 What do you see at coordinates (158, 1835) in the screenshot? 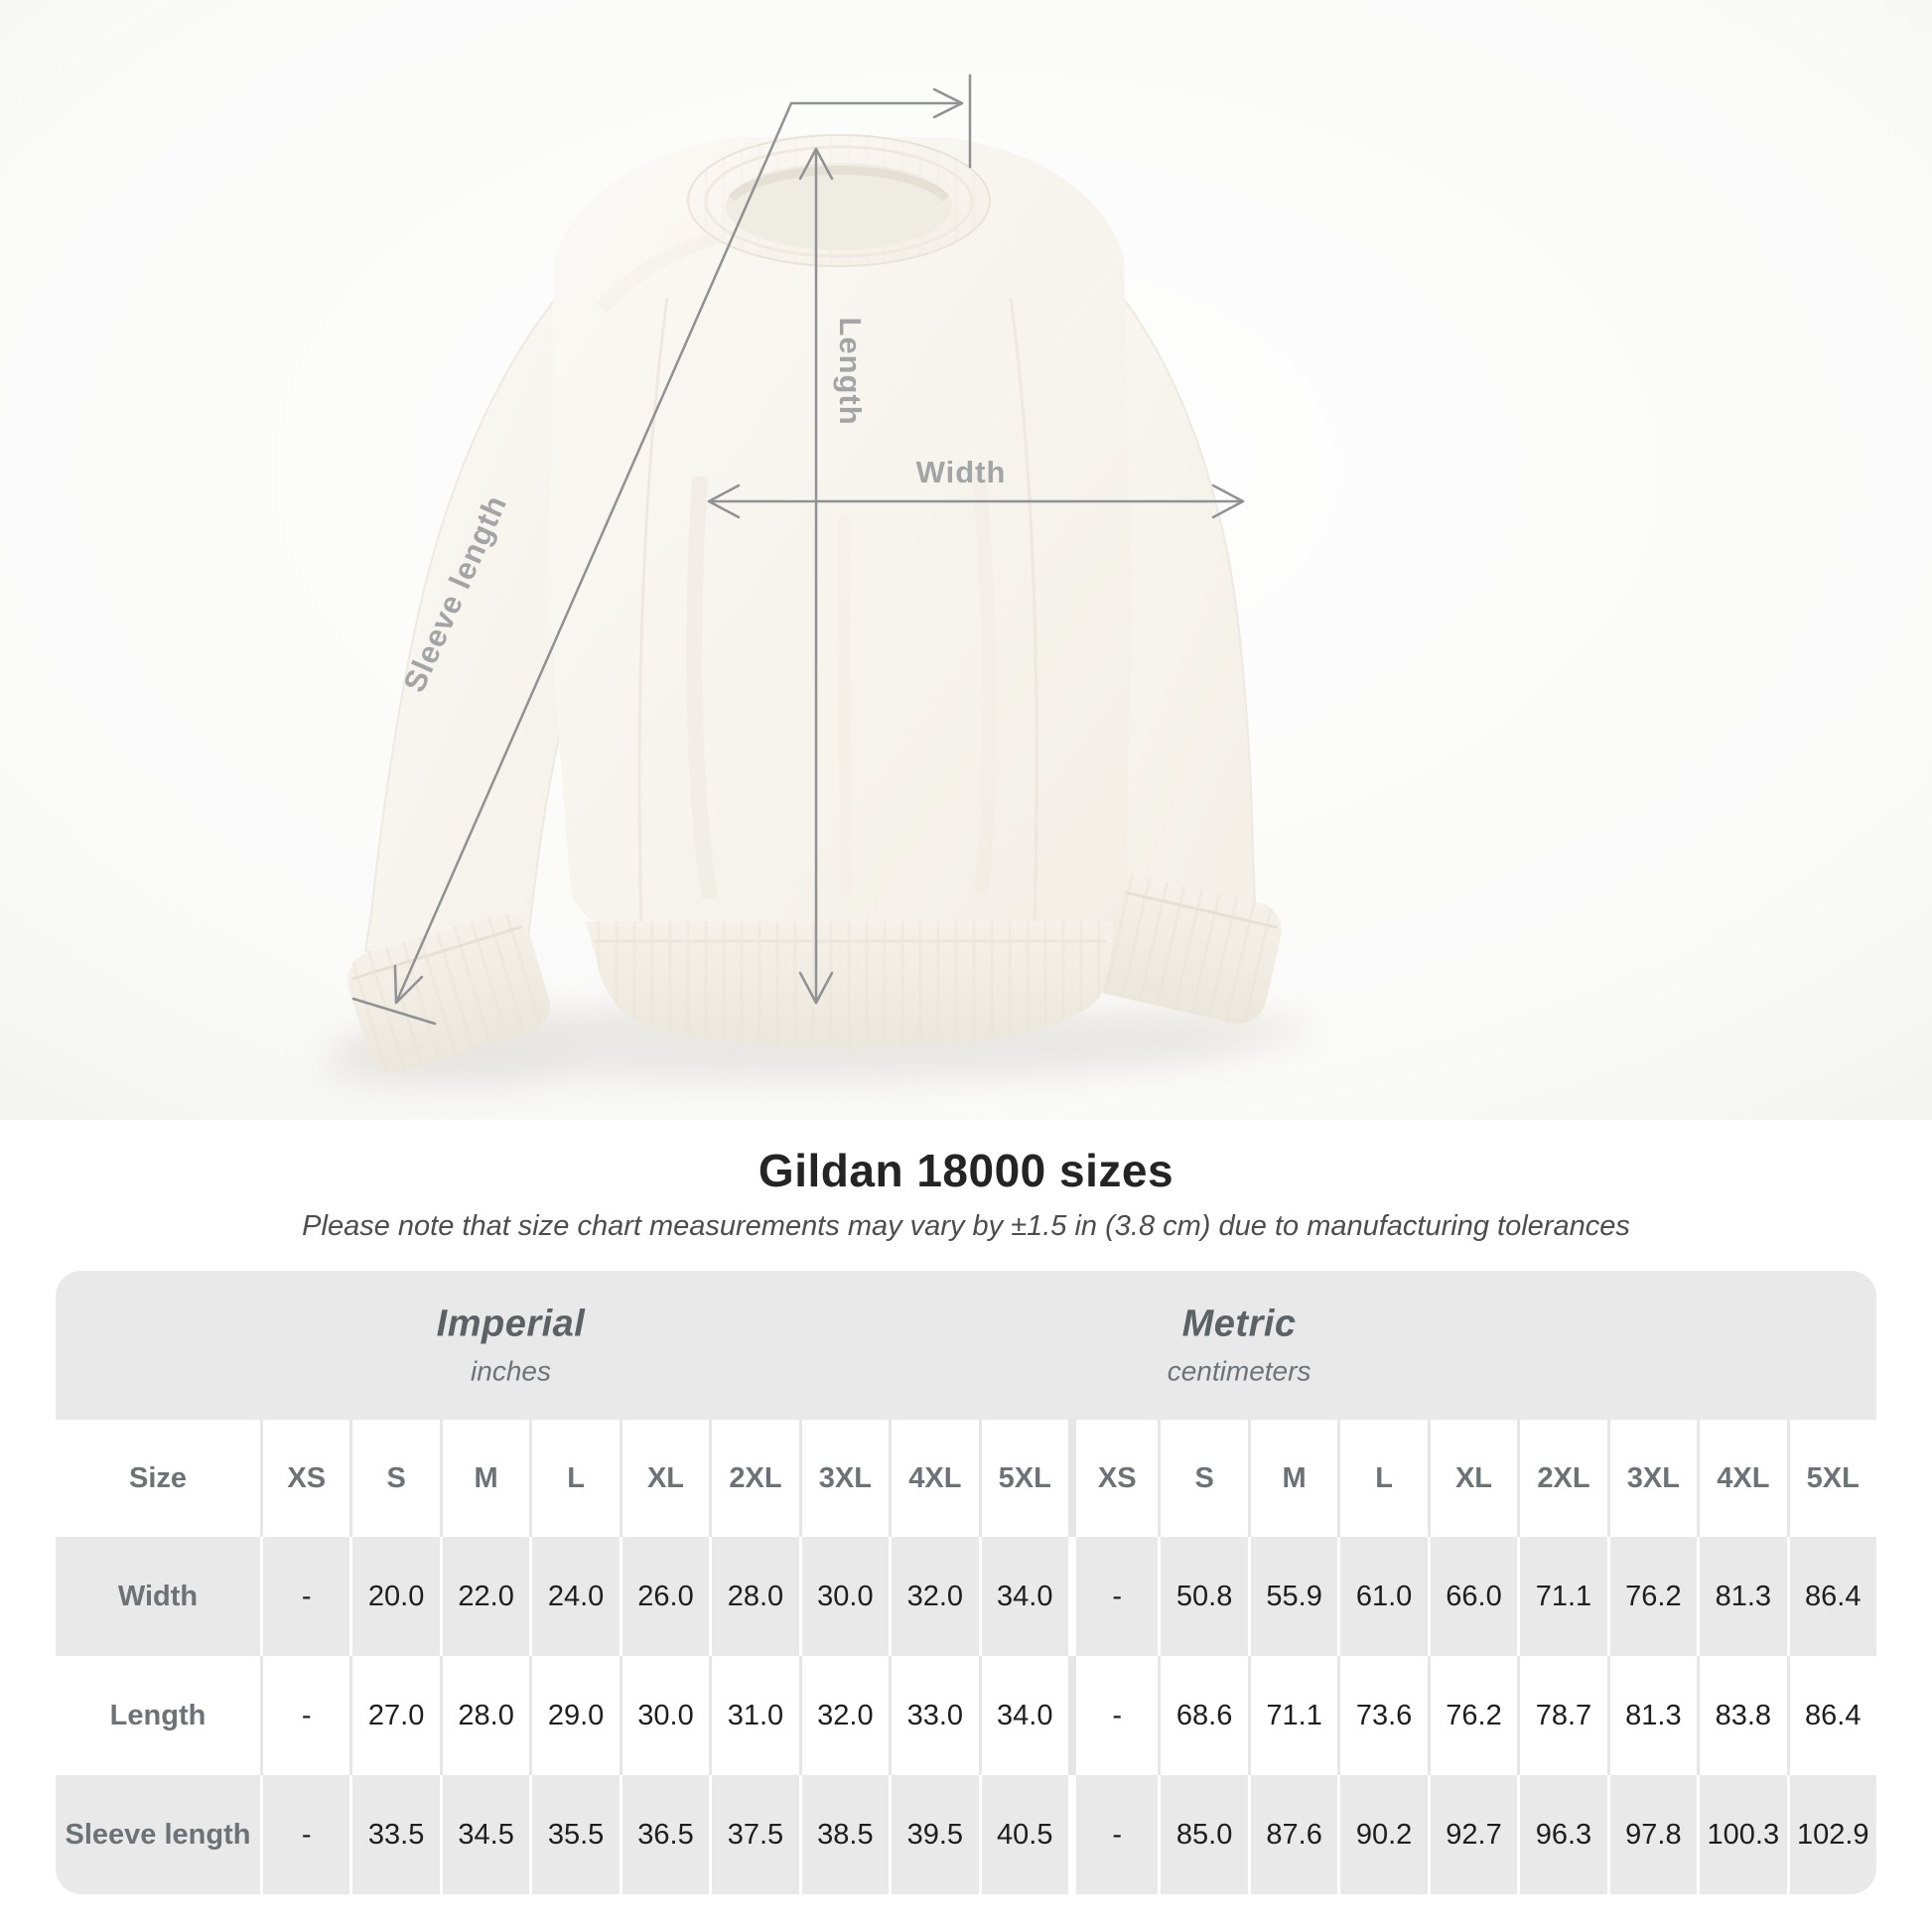
I see `row-label: Sleeve length` at bounding box center [158, 1835].